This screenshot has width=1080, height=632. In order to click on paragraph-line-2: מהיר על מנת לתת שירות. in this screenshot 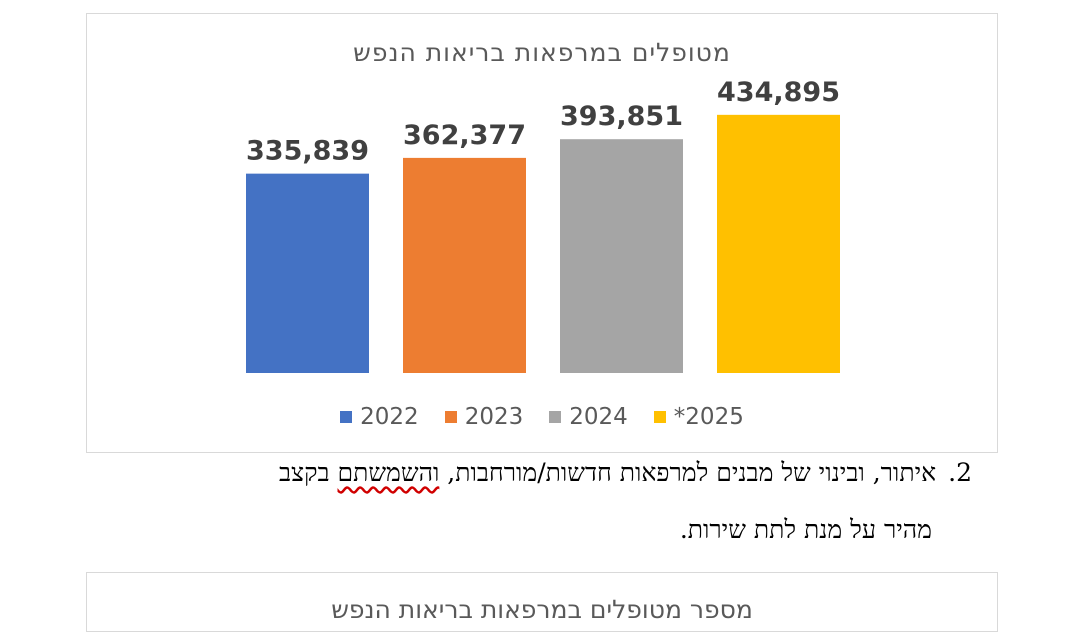, I will do `click(805, 529)`.